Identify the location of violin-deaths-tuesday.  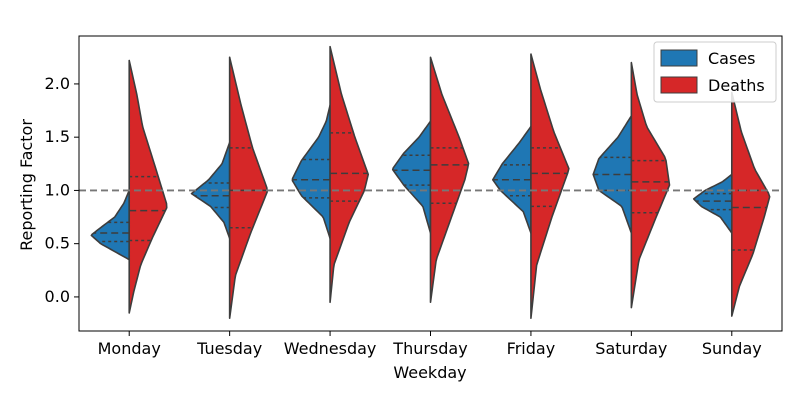
(248, 188).